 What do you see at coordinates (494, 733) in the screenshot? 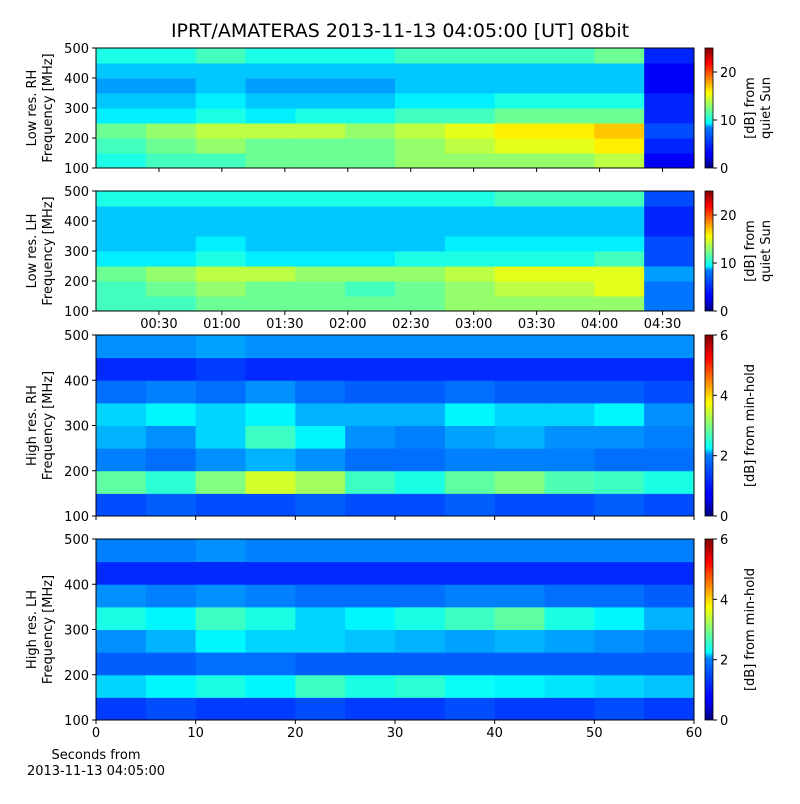
I see `x-tick-label: 40` at bounding box center [494, 733].